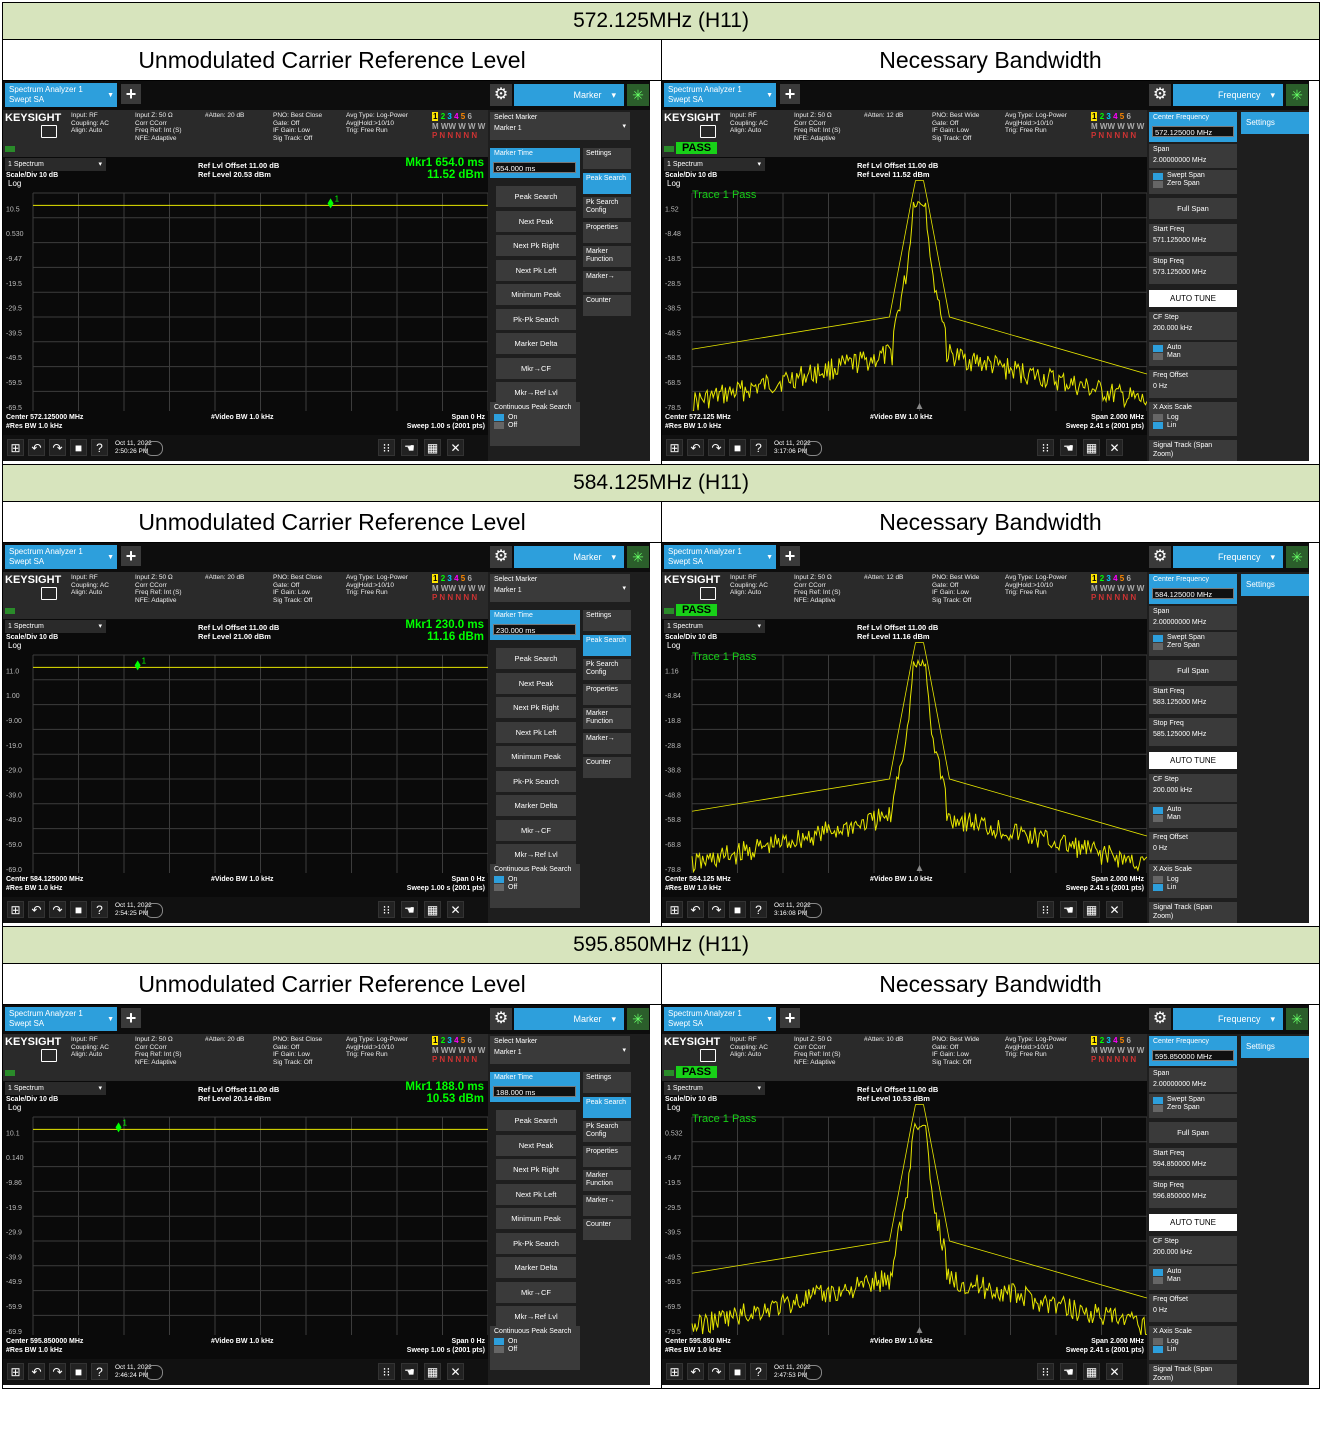  What do you see at coordinates (455, 909) in the screenshot?
I see `fullscreen-icon: ✕` at bounding box center [455, 909].